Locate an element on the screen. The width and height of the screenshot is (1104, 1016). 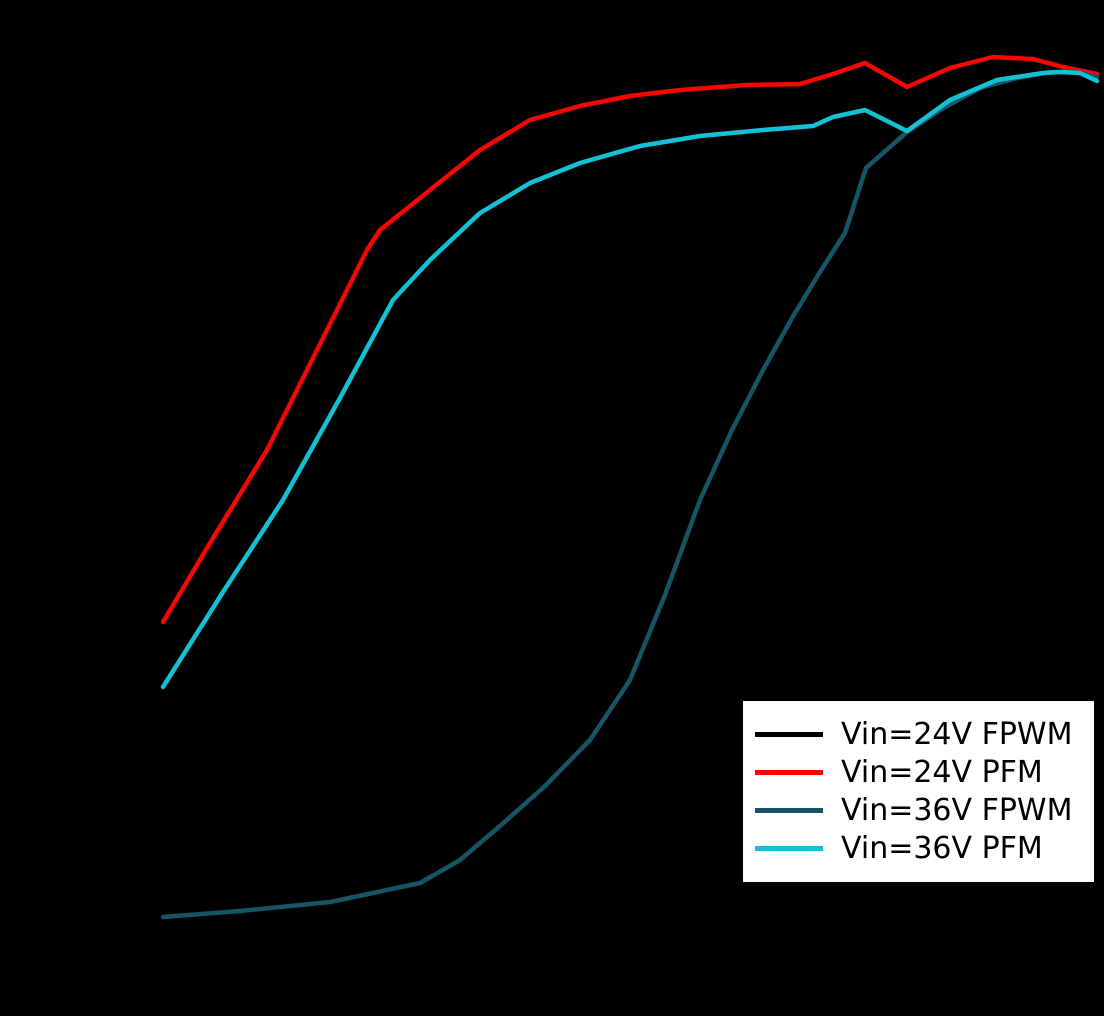
legend-item-label: Vin=24V FPWM is located at coordinates (957, 734).